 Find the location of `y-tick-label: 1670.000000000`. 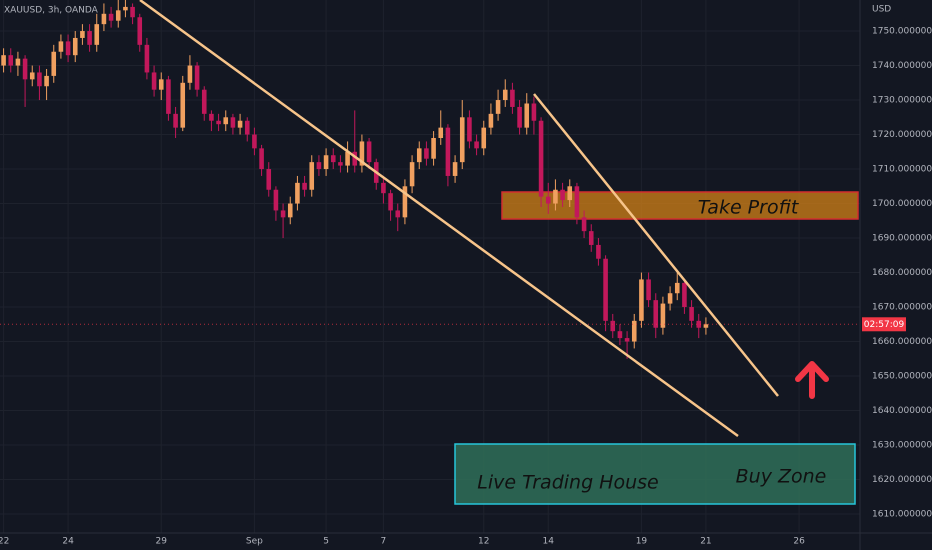

y-tick-label: 1670.000000000 is located at coordinates (902, 308).